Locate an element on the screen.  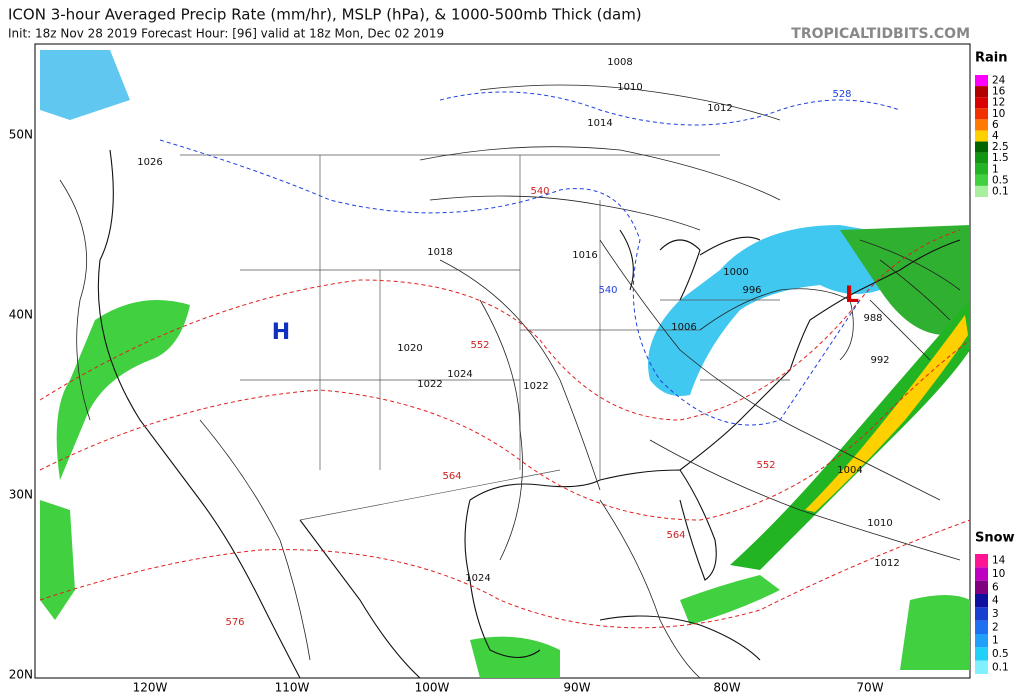
snow-nw is located at coordinates (85, 85).